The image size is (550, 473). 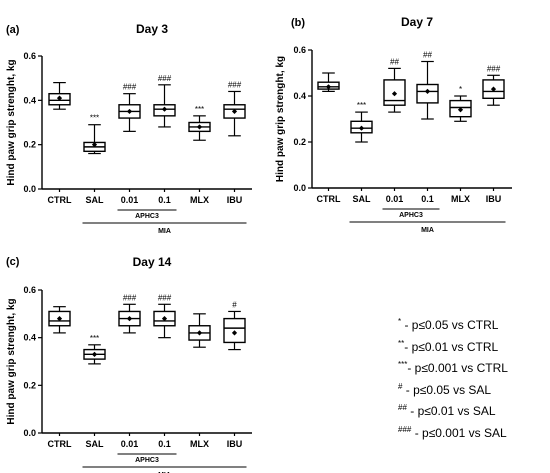 I want to click on legend-mark: ##, so click(x=402, y=407).